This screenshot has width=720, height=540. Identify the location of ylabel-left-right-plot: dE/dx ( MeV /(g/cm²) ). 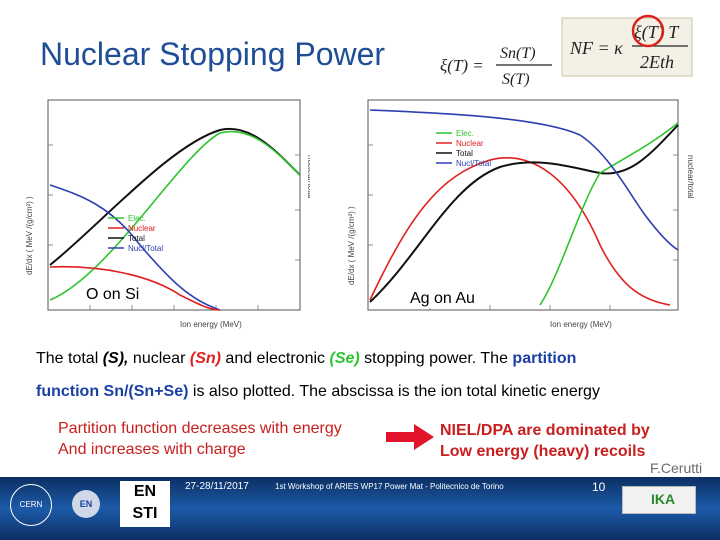
(351, 245).